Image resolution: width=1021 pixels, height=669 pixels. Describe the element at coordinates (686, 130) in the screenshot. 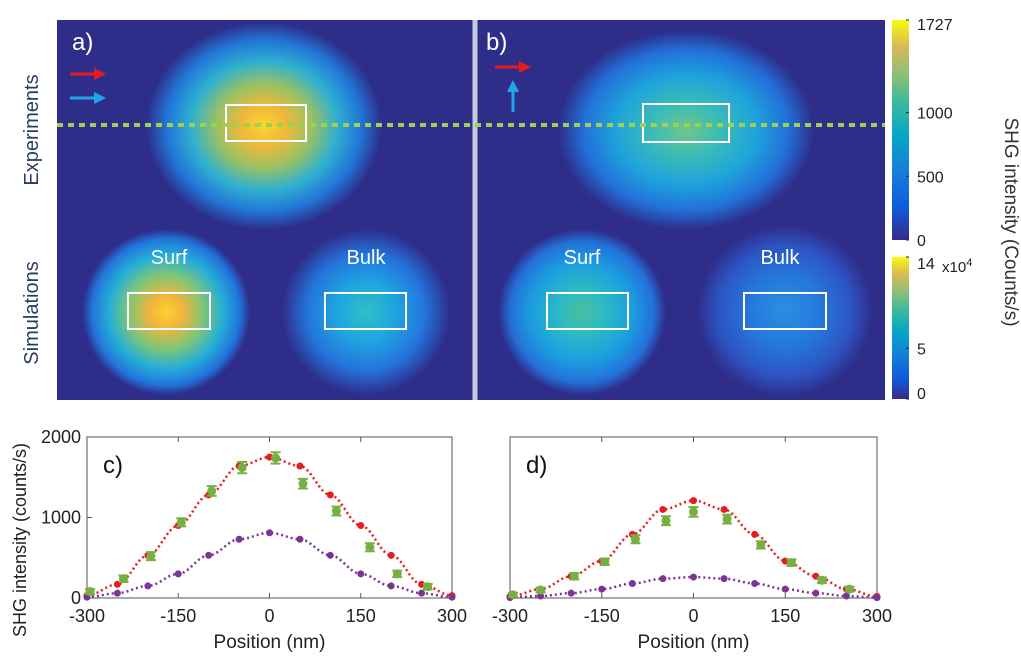

I see `experiment-b-spot` at that location.